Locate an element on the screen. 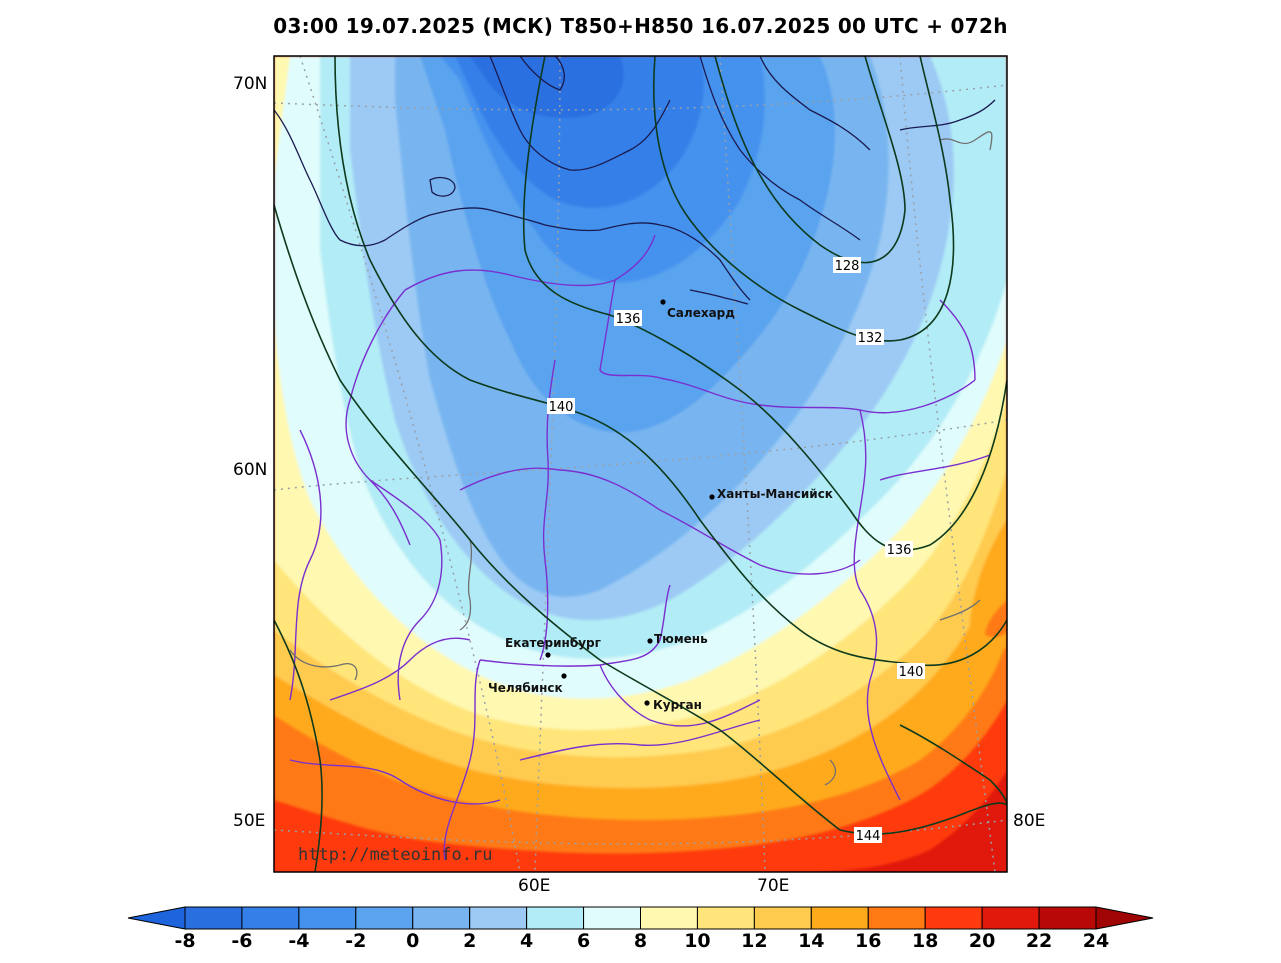 The height and width of the screenshot is (963, 1281). city-label-kurgan: Курган is located at coordinates (677, 705).